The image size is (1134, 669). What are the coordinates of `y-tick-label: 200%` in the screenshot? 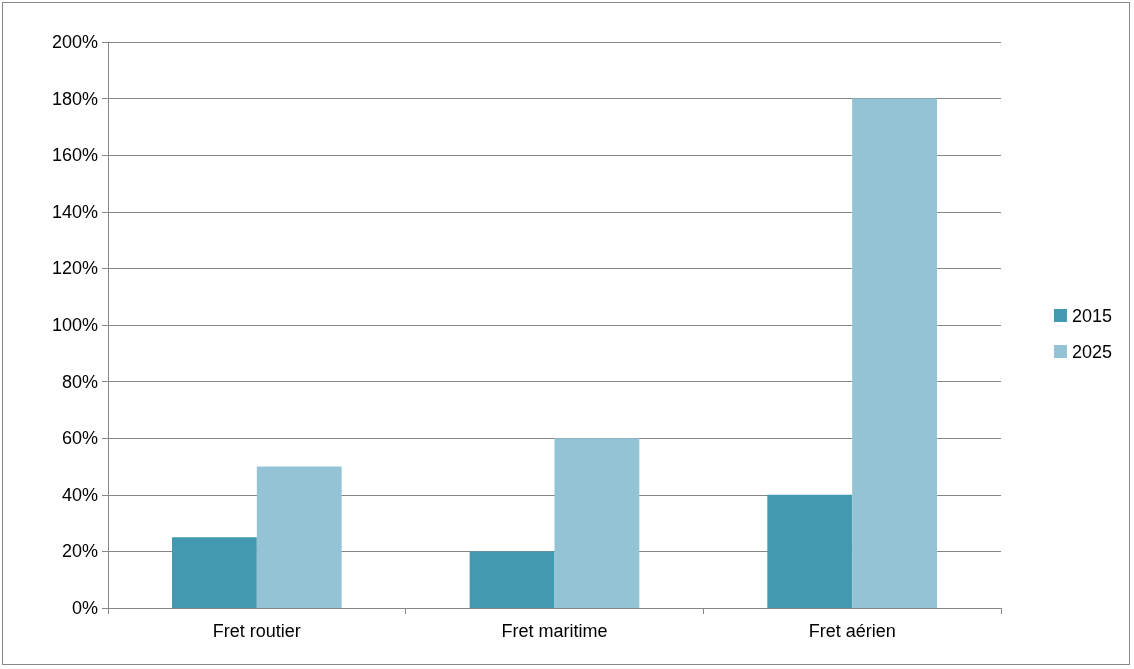 It's located at (74, 42).